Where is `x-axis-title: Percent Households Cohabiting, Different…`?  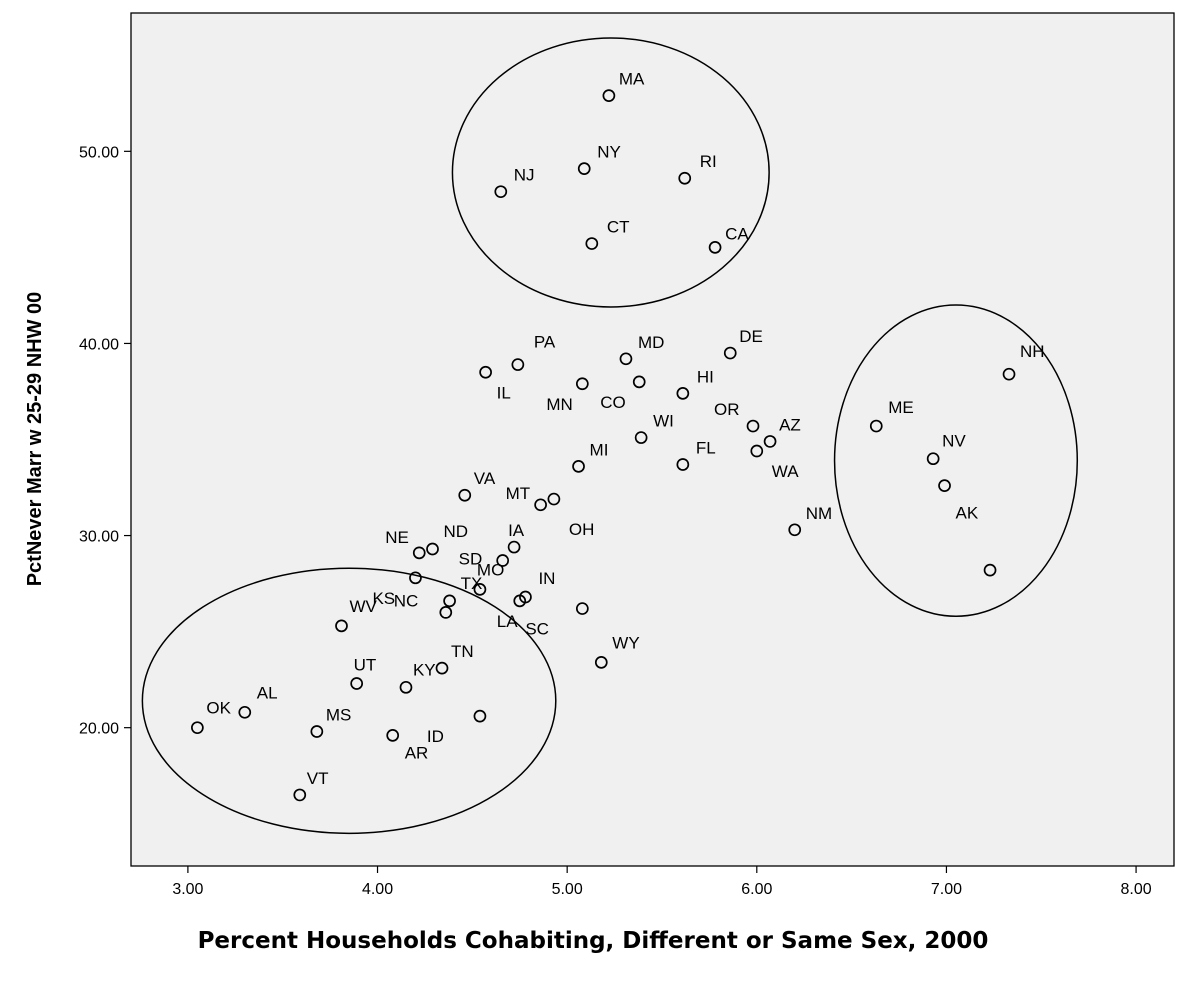 x-axis-title: Percent Households Cohabiting, Different… is located at coordinates (593, 941).